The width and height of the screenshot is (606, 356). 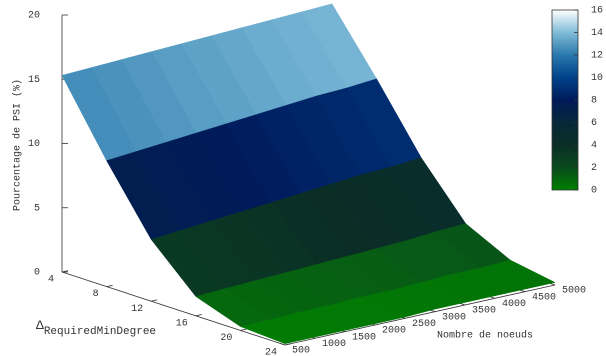 I want to click on x-tick-label: 3000, so click(x=454, y=317).